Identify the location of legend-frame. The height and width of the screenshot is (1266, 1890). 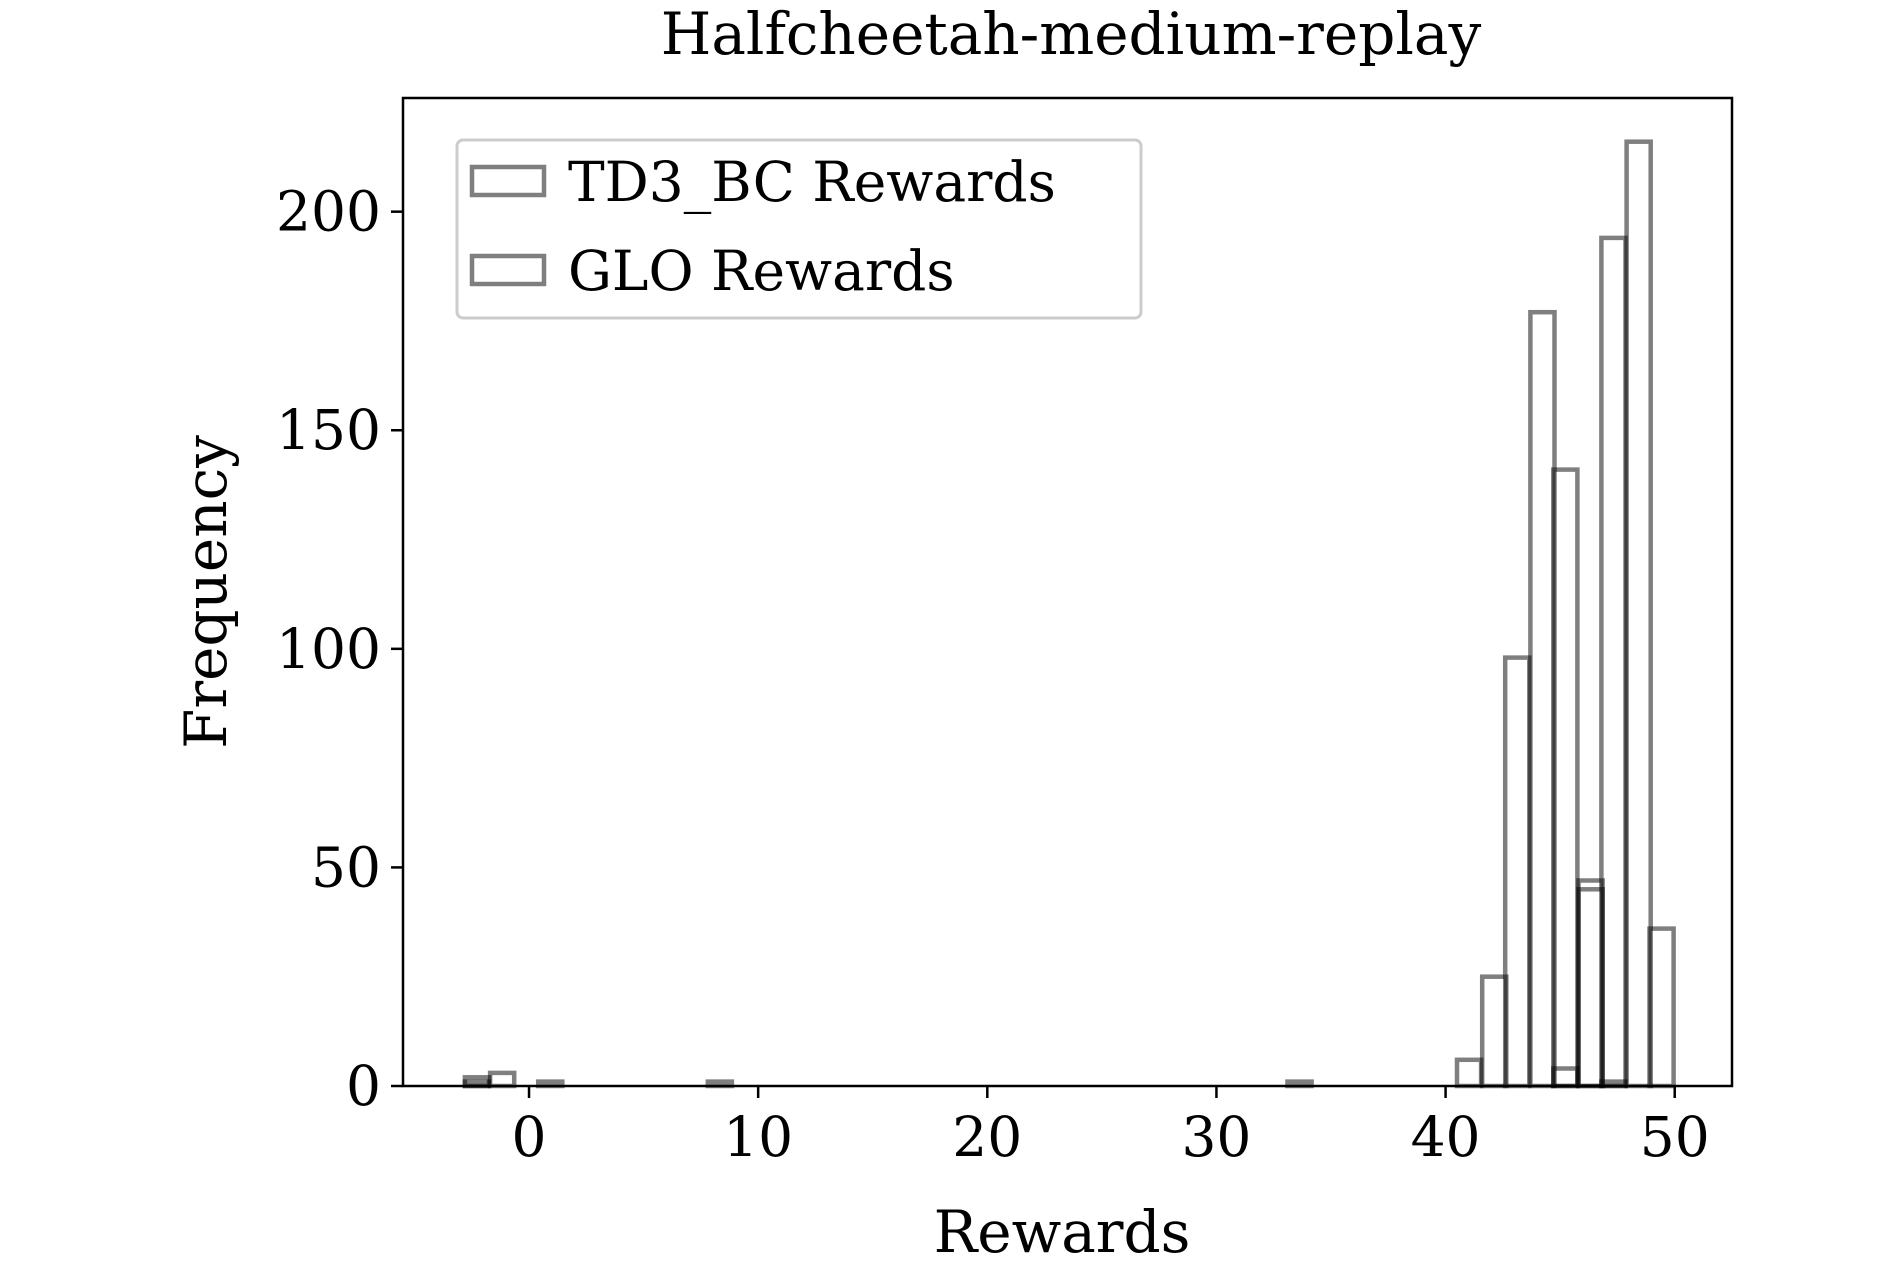
(799, 229).